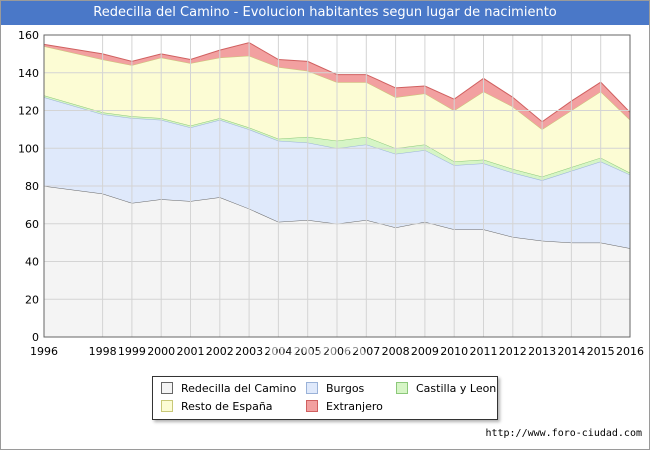 The height and width of the screenshot is (450, 650). What do you see at coordinates (191, 351) in the screenshot?
I see `x-tick-label: 2001` at bounding box center [191, 351].